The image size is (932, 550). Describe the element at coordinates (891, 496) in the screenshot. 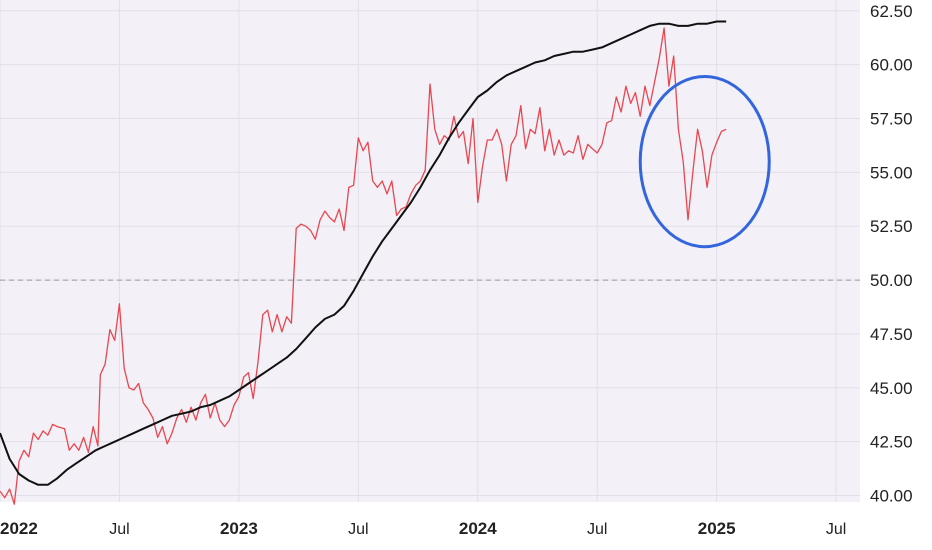

I see `y-tick-label: 40.00` at that location.